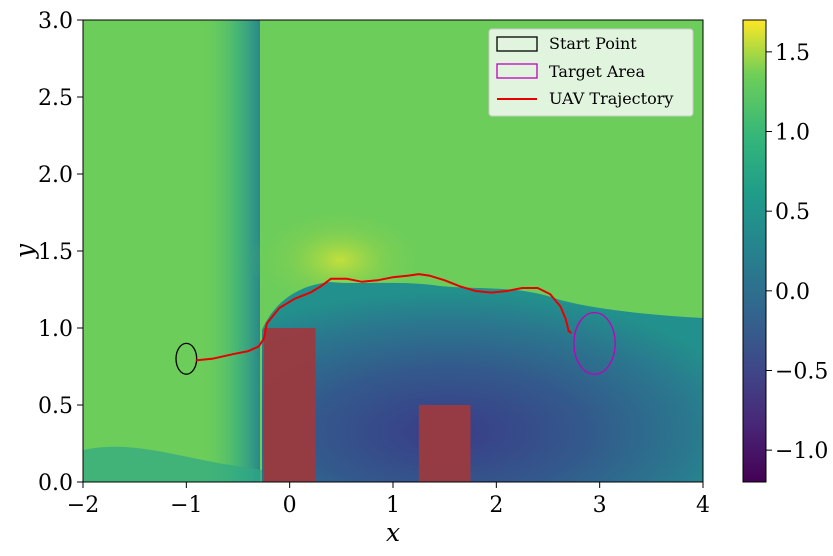 The width and height of the screenshot is (833, 556). I want to click on trajectory-layer, so click(383, 317).